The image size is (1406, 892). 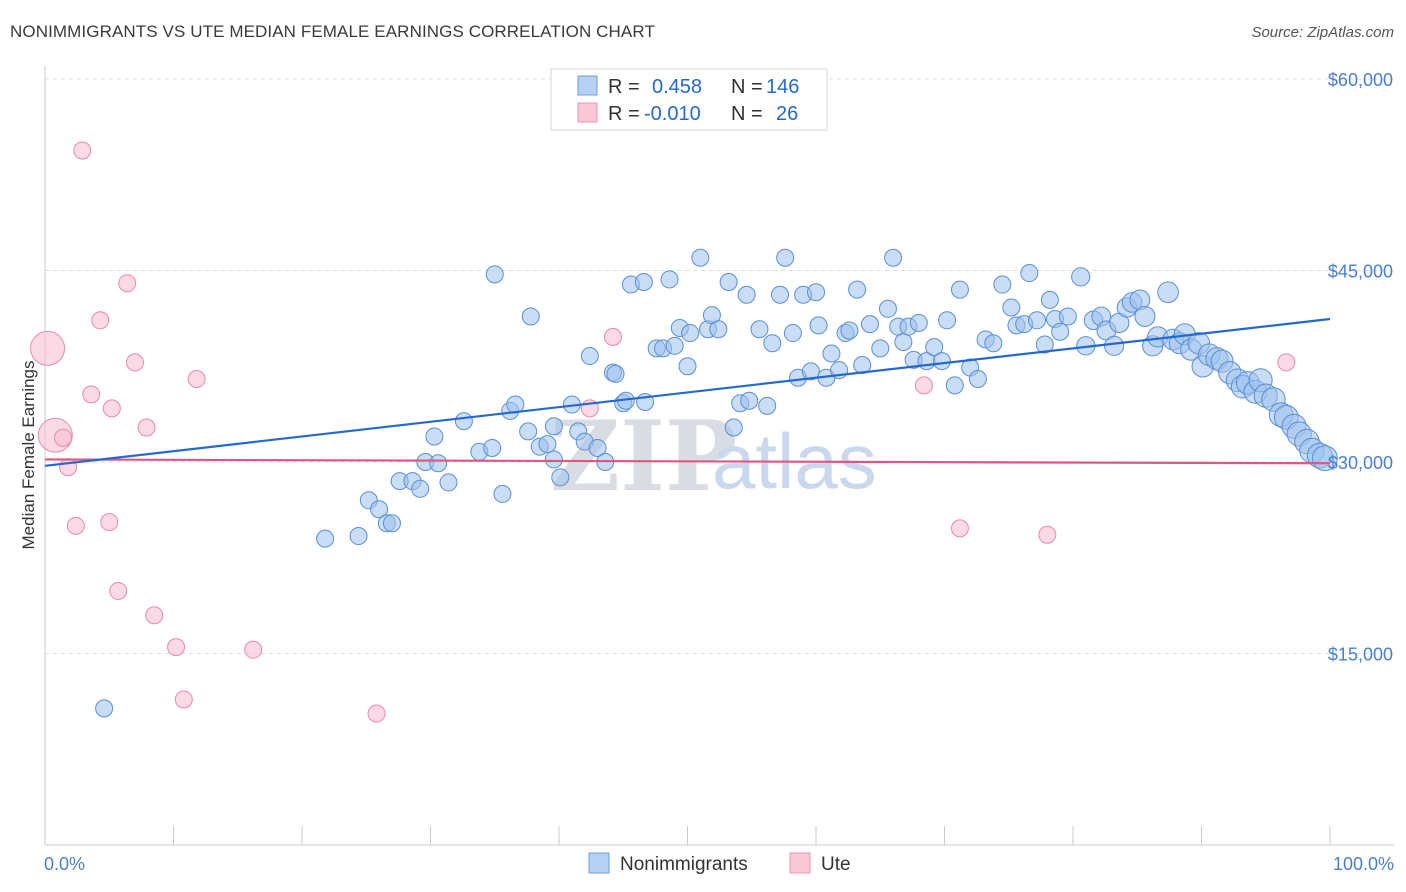 I want to click on legend-n-label-2: N =, so click(x=747, y=114).